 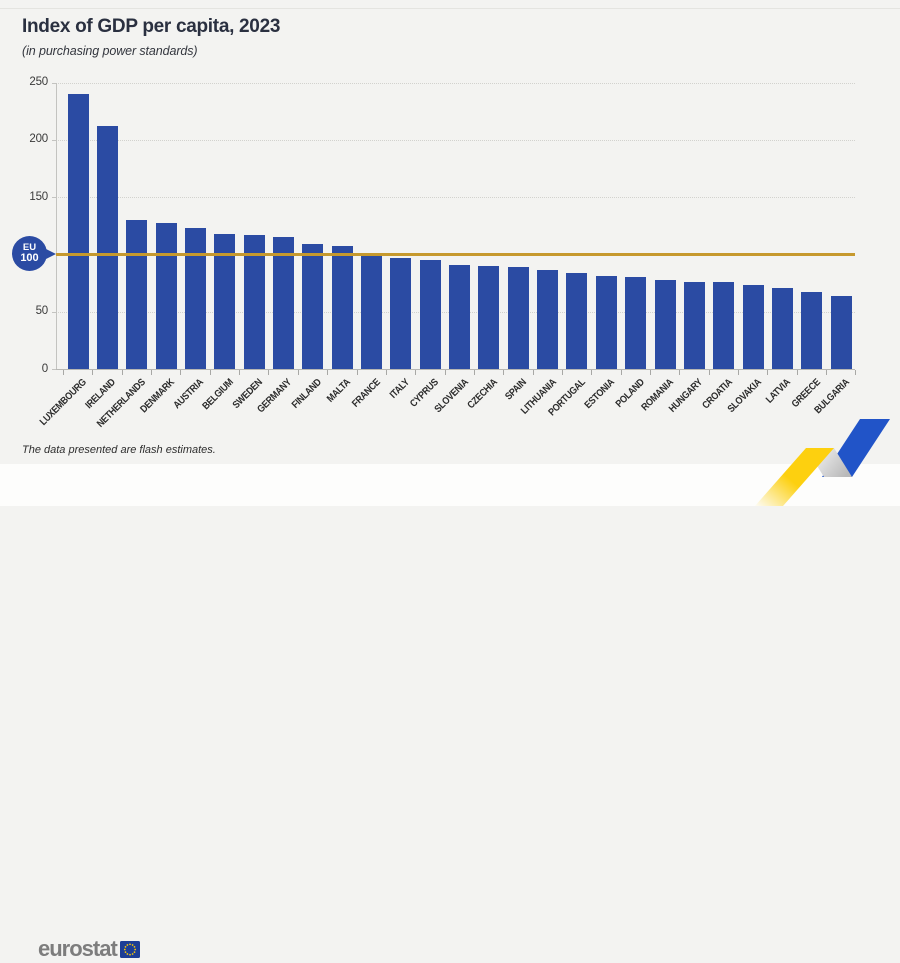 I want to click on bar-france, so click(x=371, y=311).